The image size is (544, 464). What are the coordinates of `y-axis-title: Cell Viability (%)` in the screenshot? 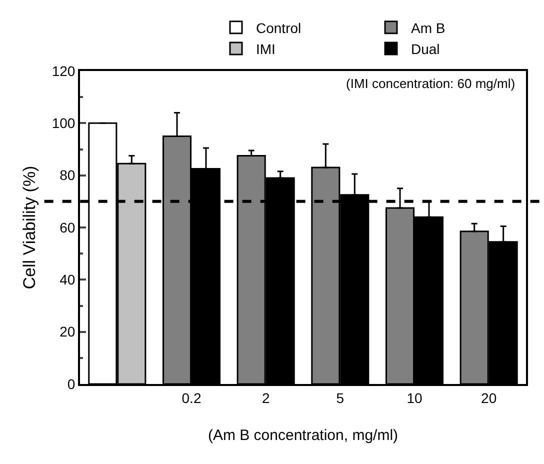 It's located at (29, 228).